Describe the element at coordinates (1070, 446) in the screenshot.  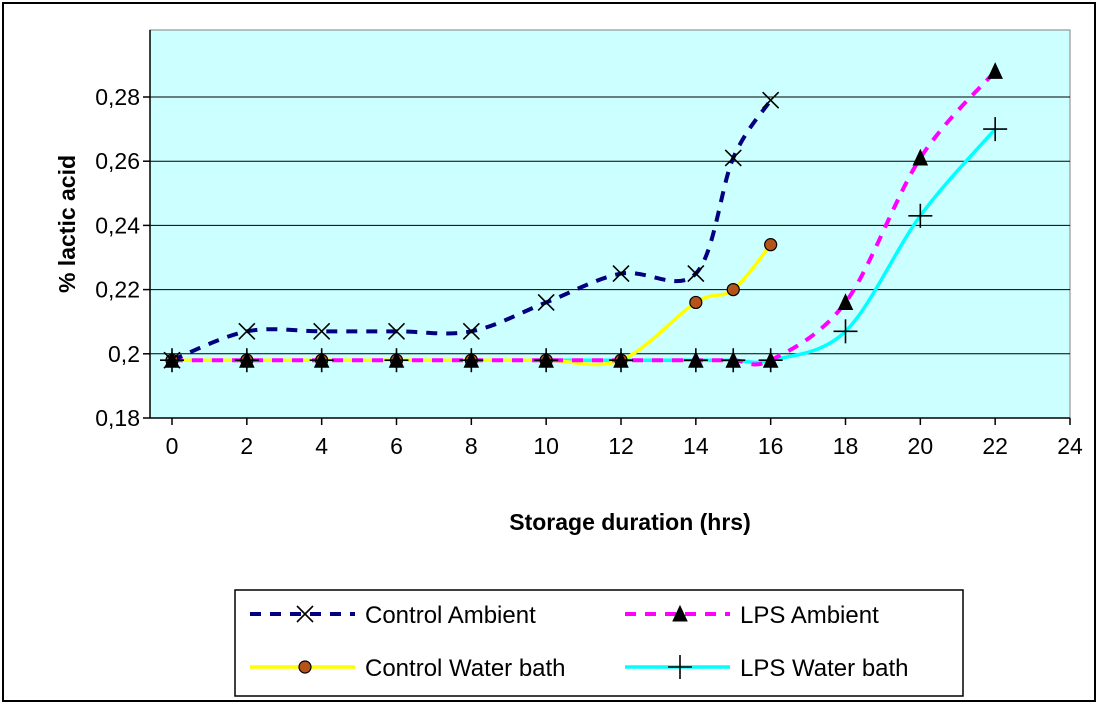
I see `x-tick-label: 24` at that location.